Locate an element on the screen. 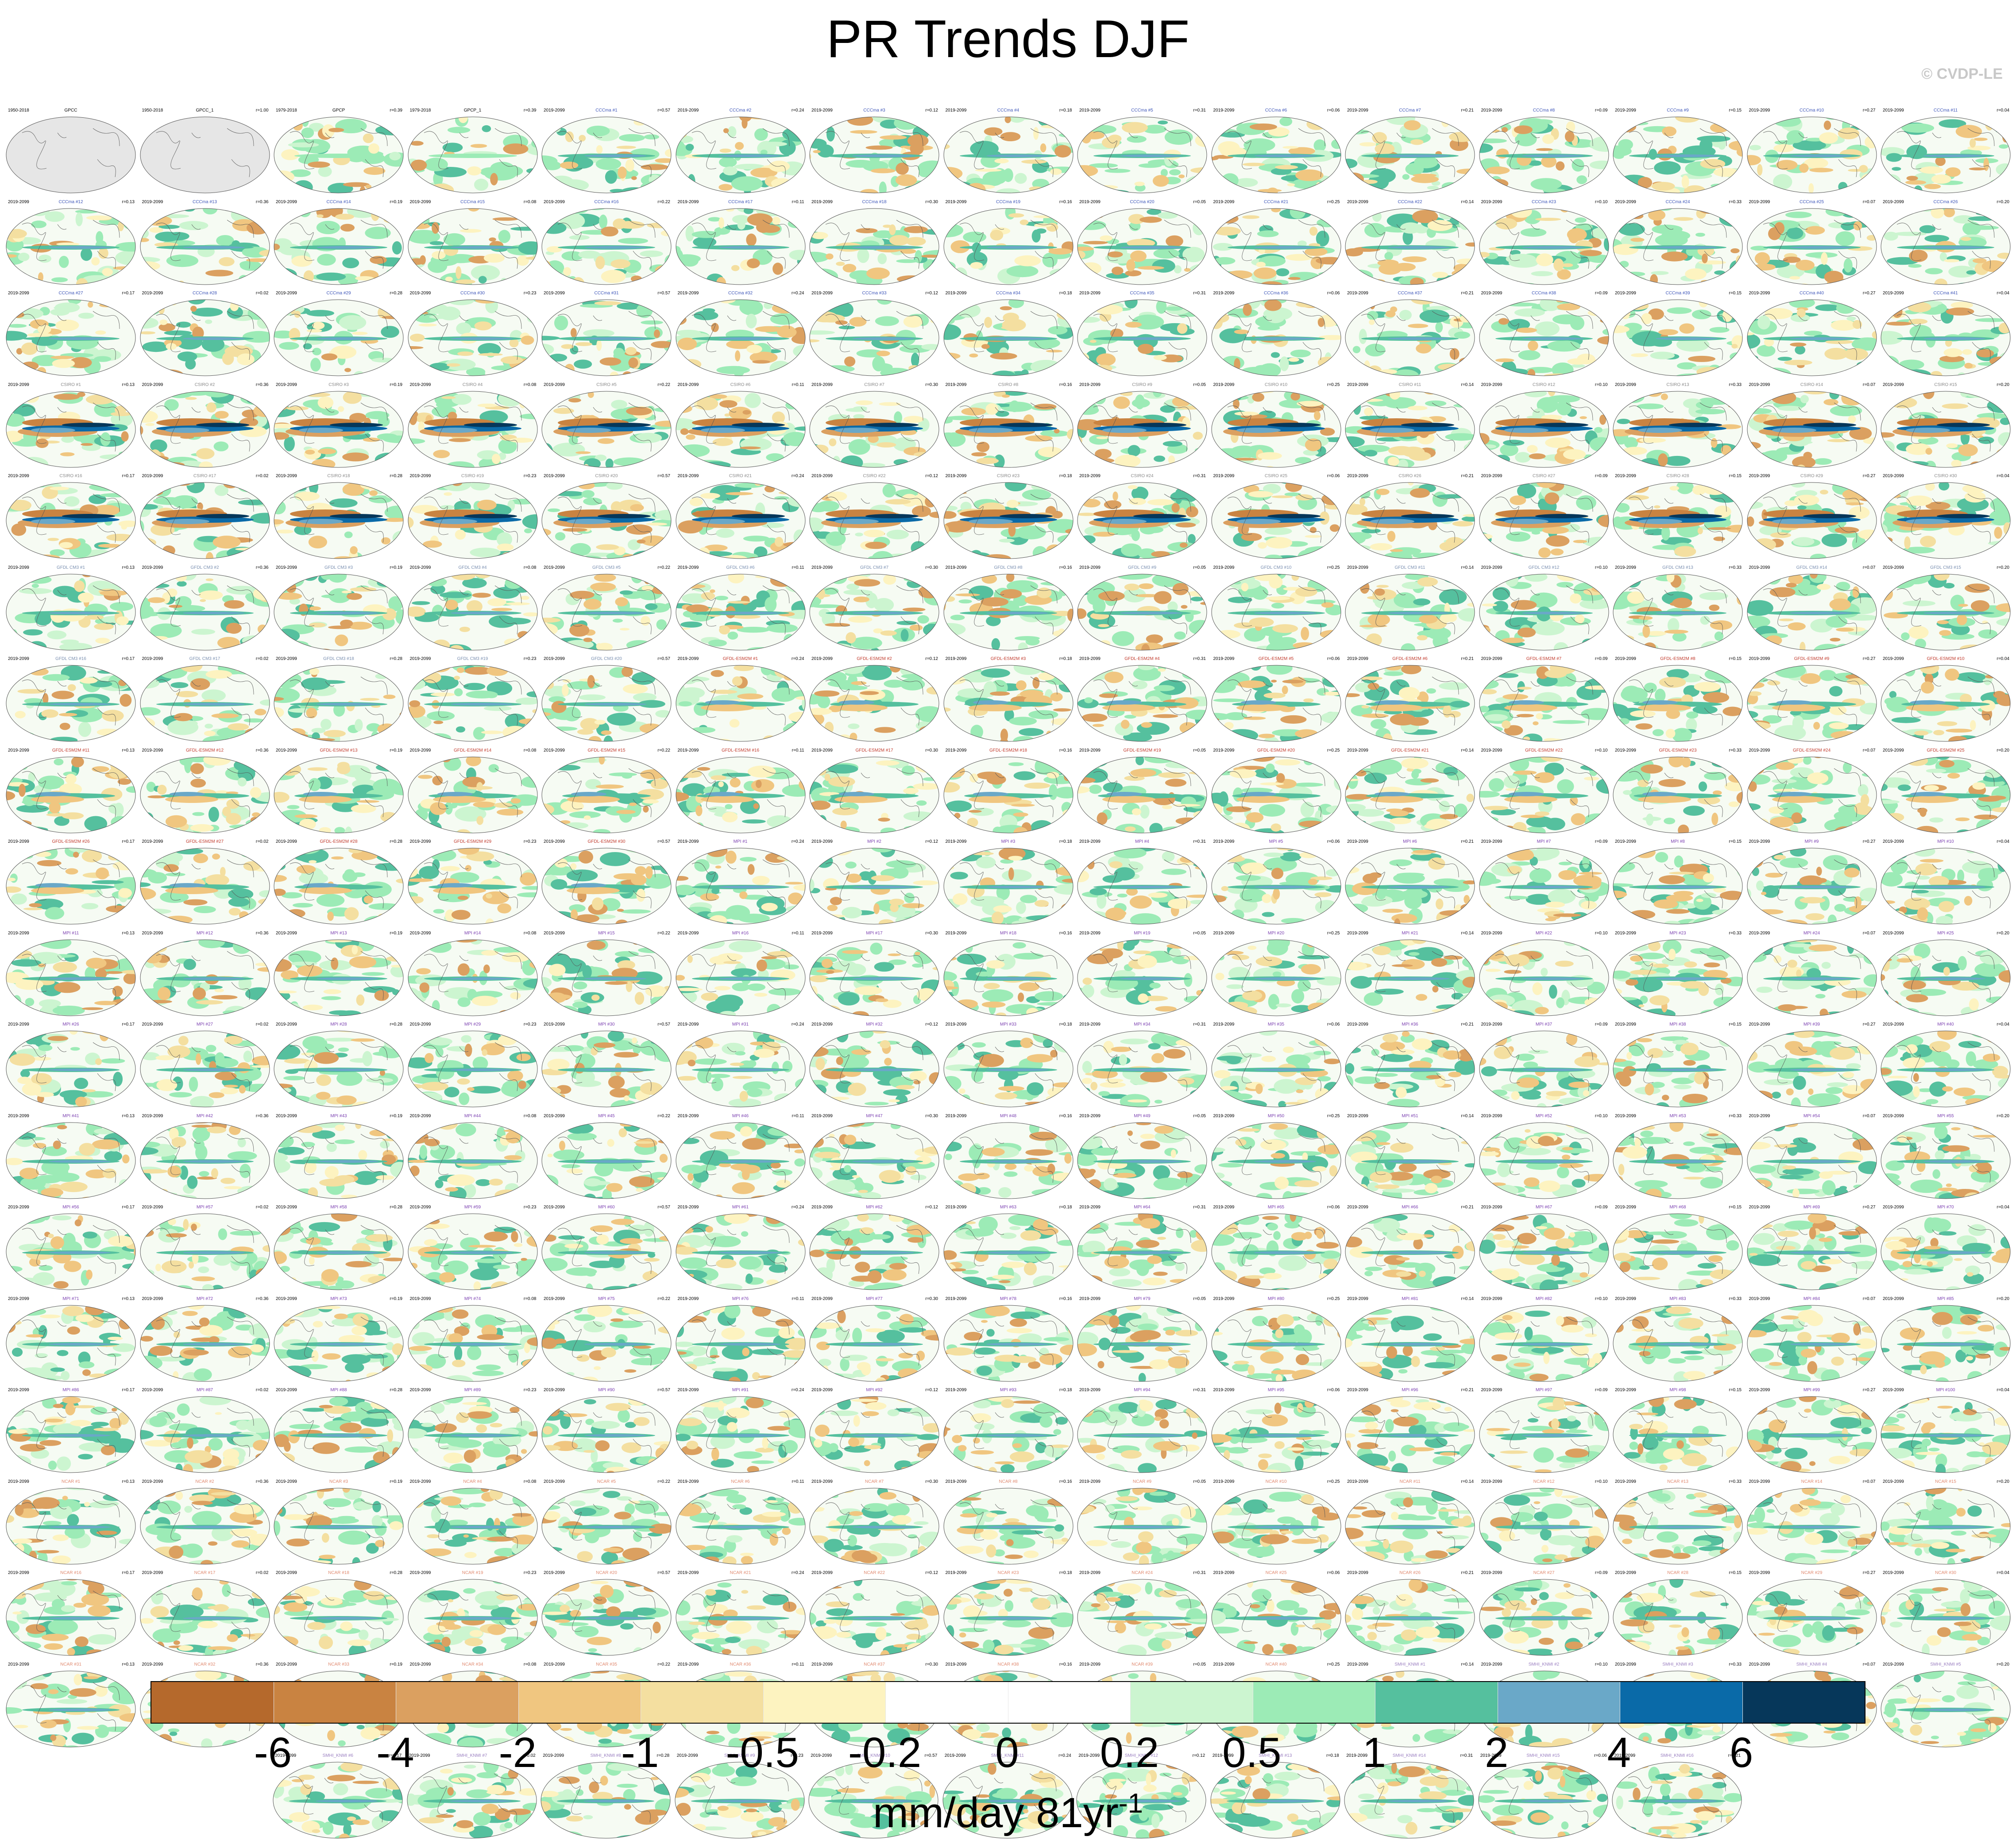  panel-name: GFDL CM3 #7 is located at coordinates (874, 567).